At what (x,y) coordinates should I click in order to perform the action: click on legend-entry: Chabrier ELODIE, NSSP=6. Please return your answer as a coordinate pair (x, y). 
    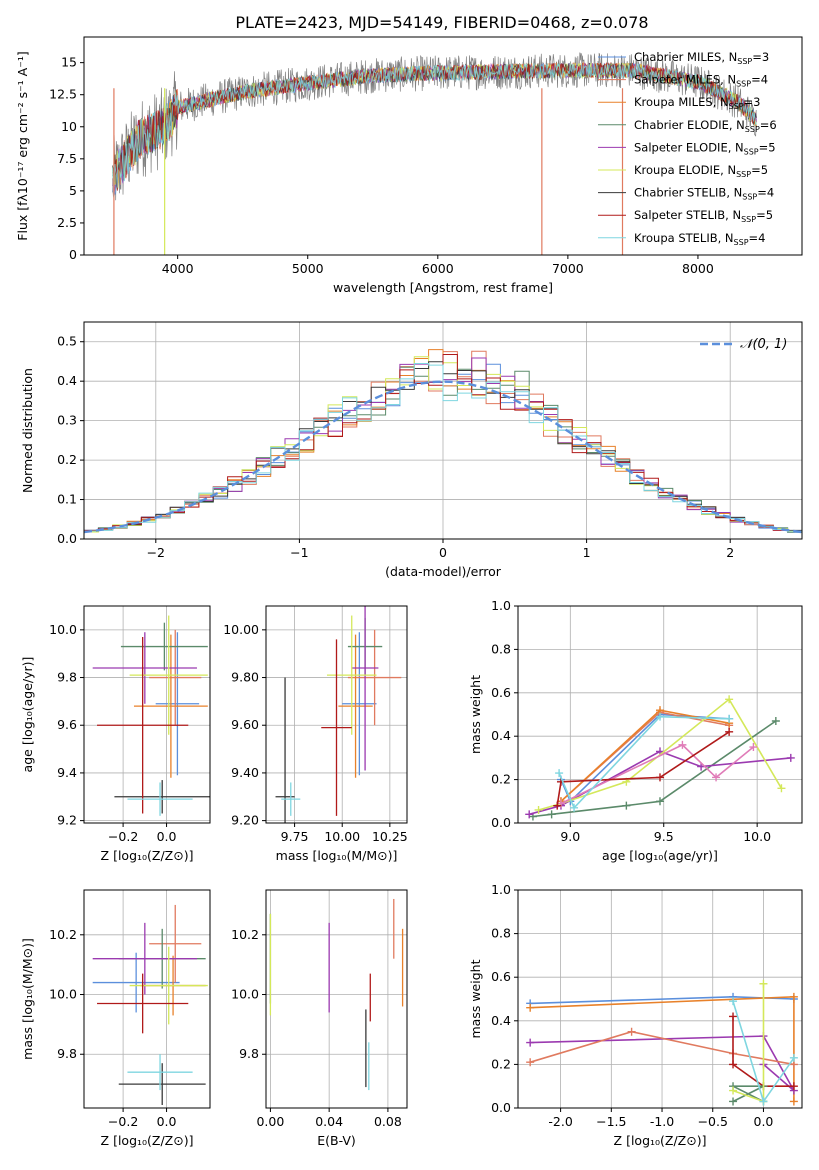
    Looking at the image, I should click on (705, 126).